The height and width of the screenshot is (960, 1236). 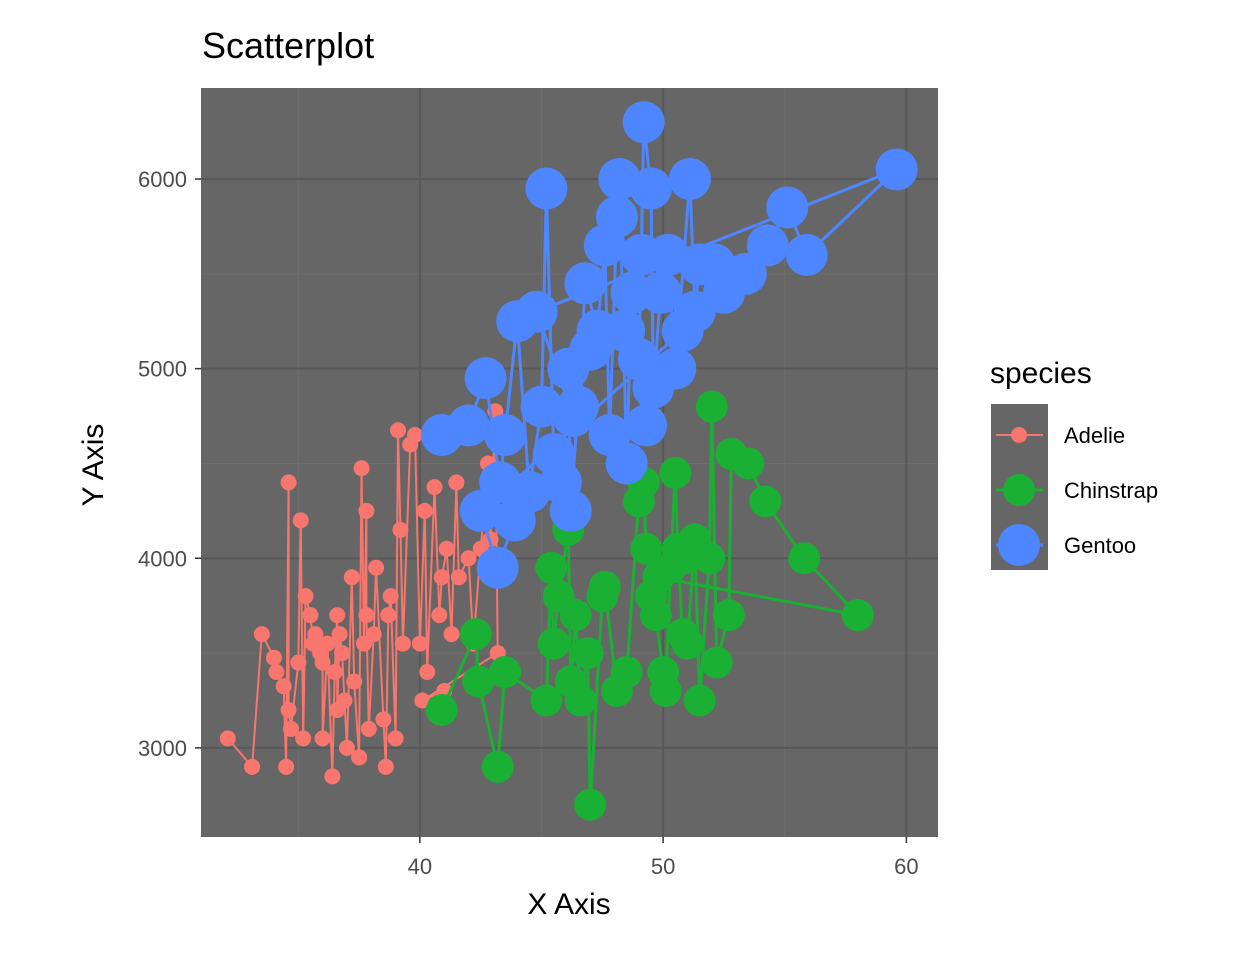 I want to click on series-adelie, so click(x=362, y=594).